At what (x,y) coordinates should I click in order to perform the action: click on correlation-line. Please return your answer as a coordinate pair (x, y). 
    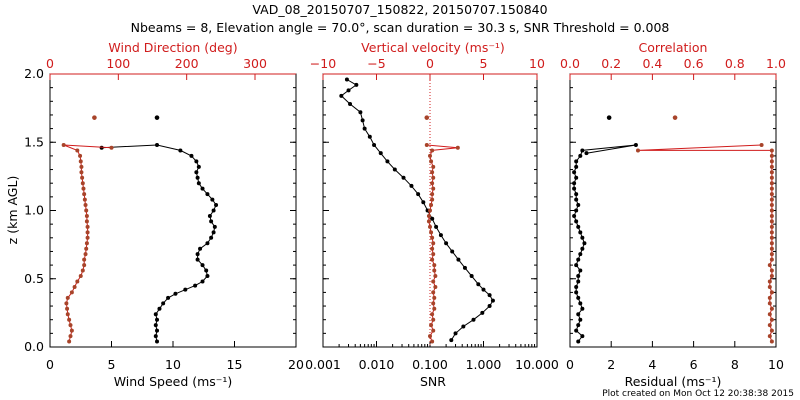
    Looking at the image, I should click on (705, 243).